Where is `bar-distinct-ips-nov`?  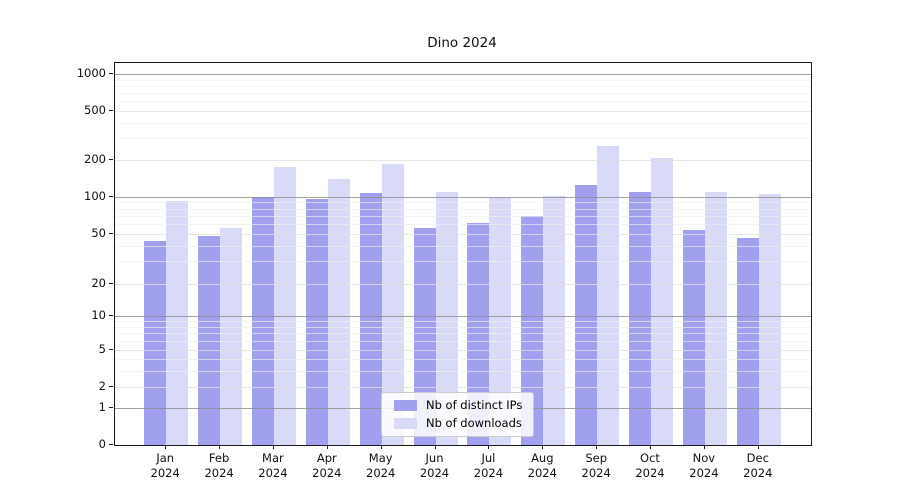 bar-distinct-ips-nov is located at coordinates (693, 337).